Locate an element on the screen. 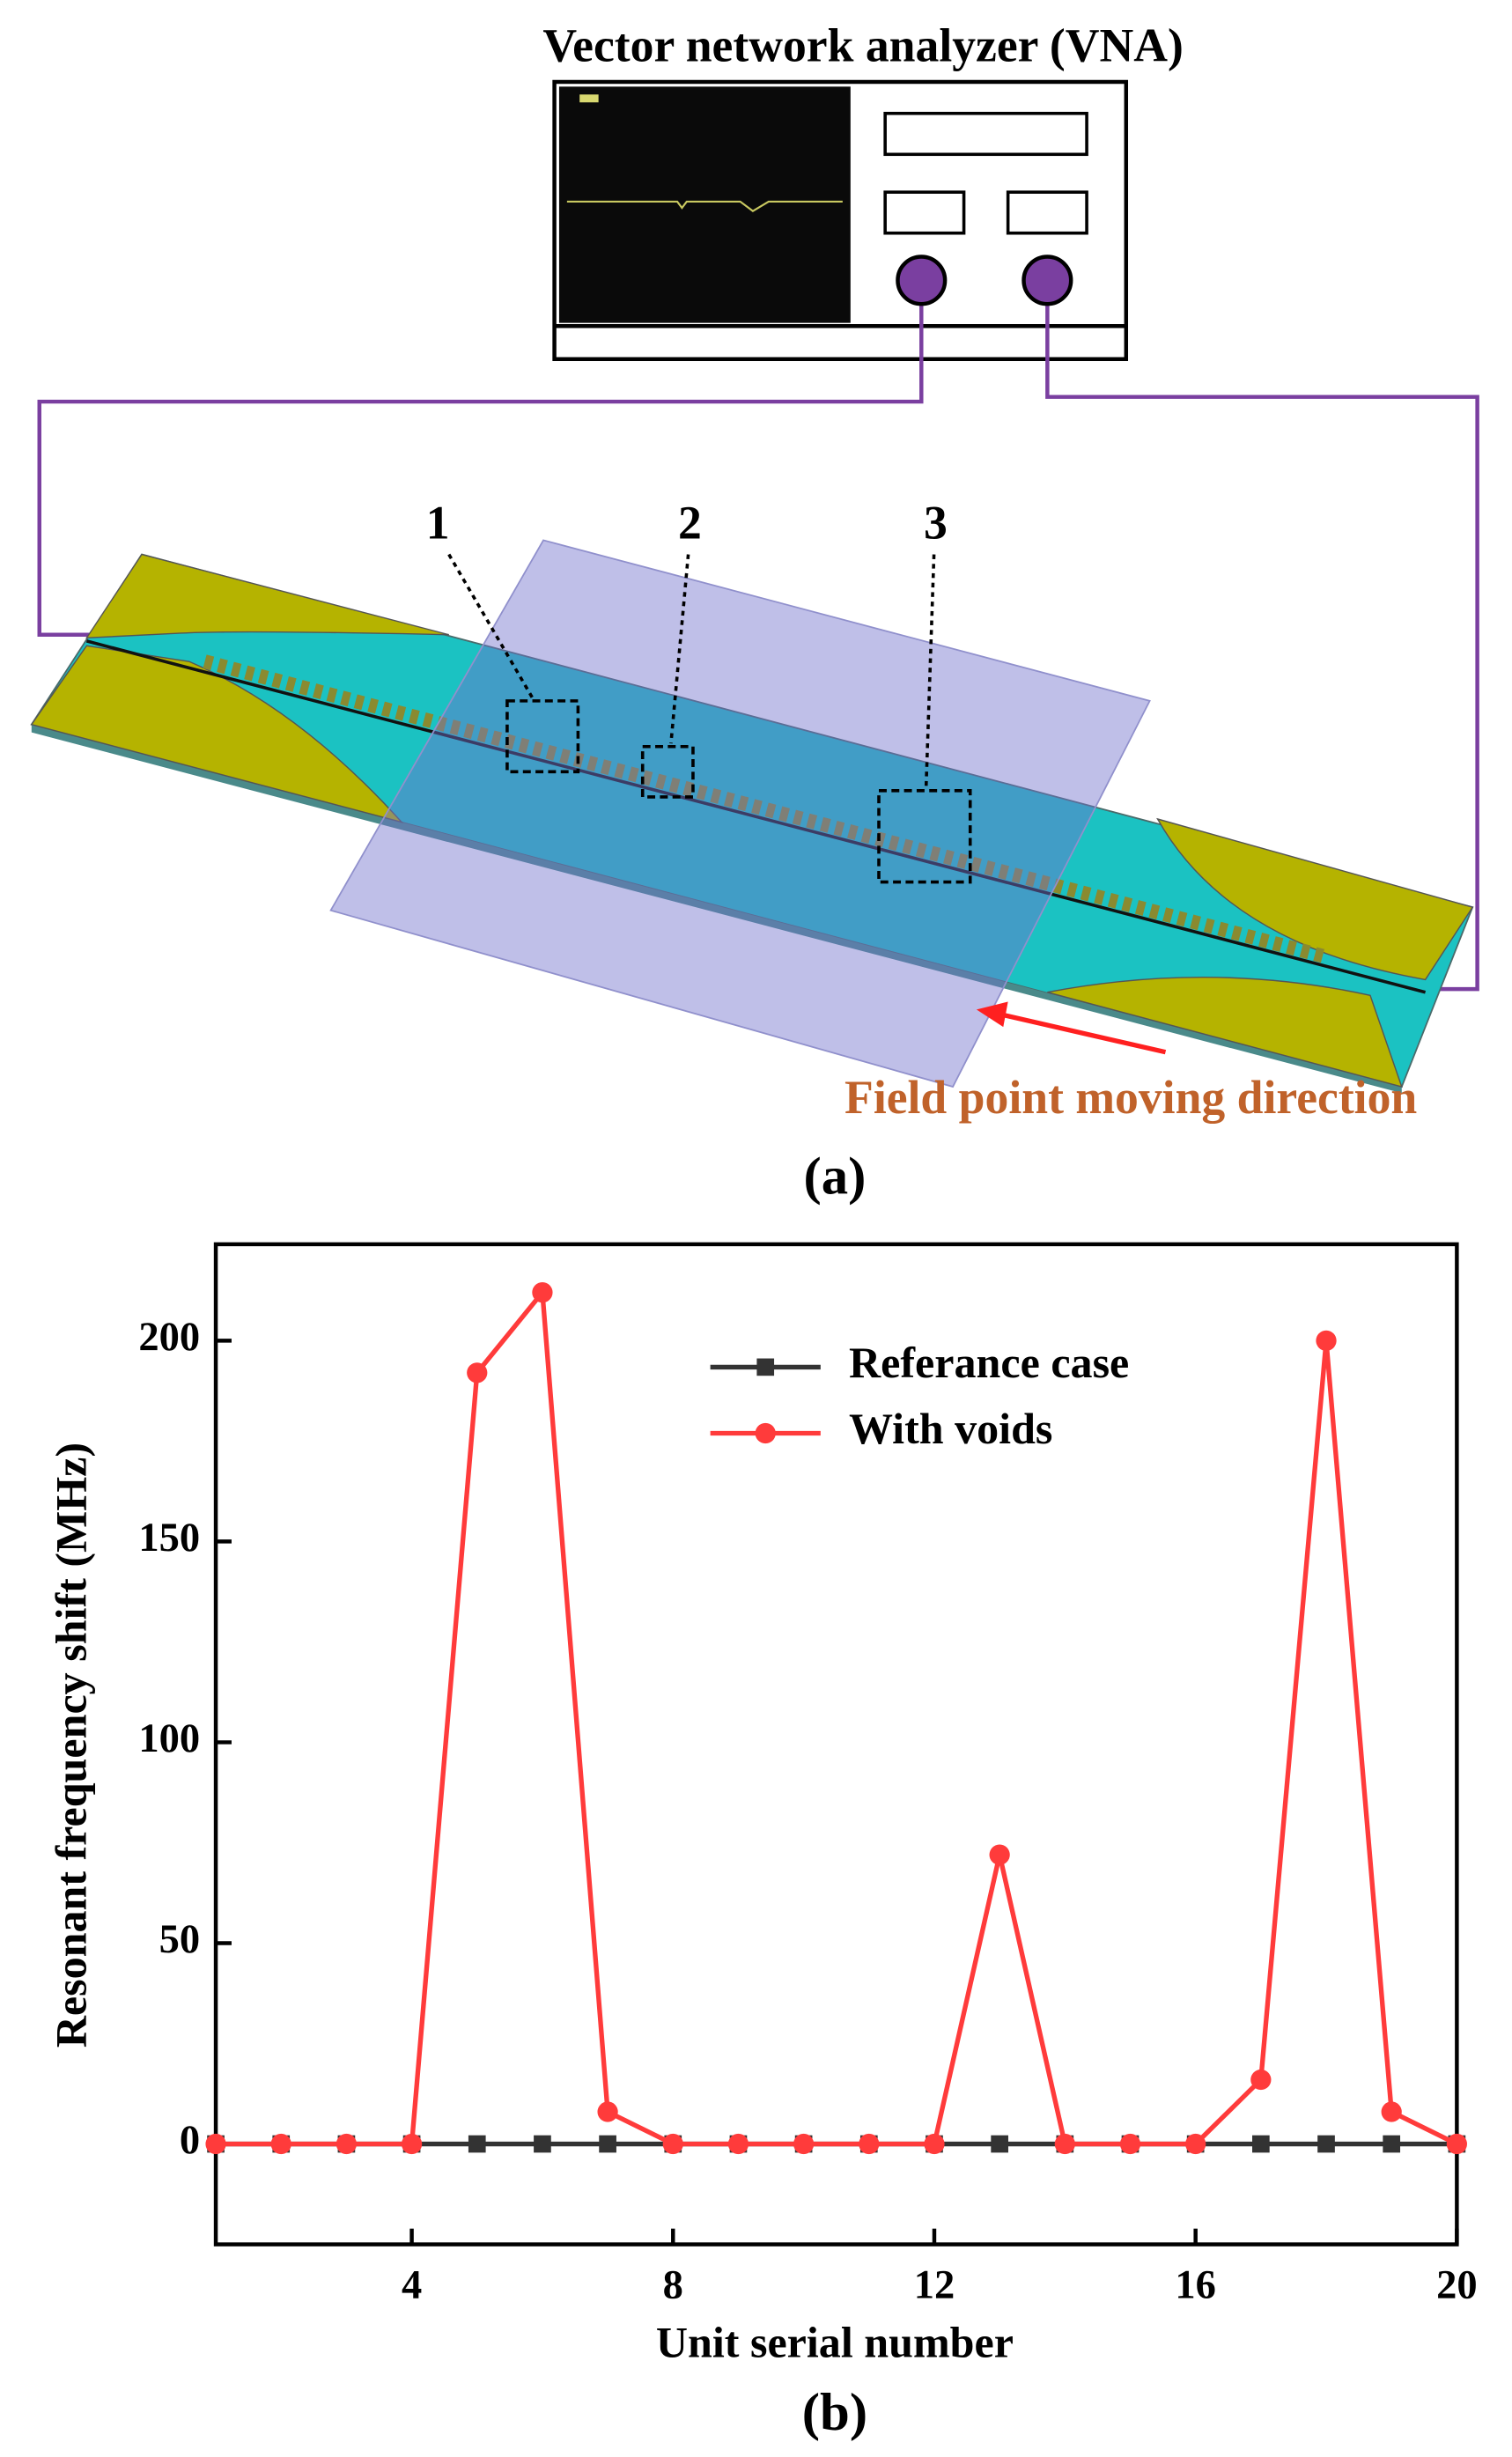 The image size is (1512, 2457). vna-trace is located at coordinates (704, 206).